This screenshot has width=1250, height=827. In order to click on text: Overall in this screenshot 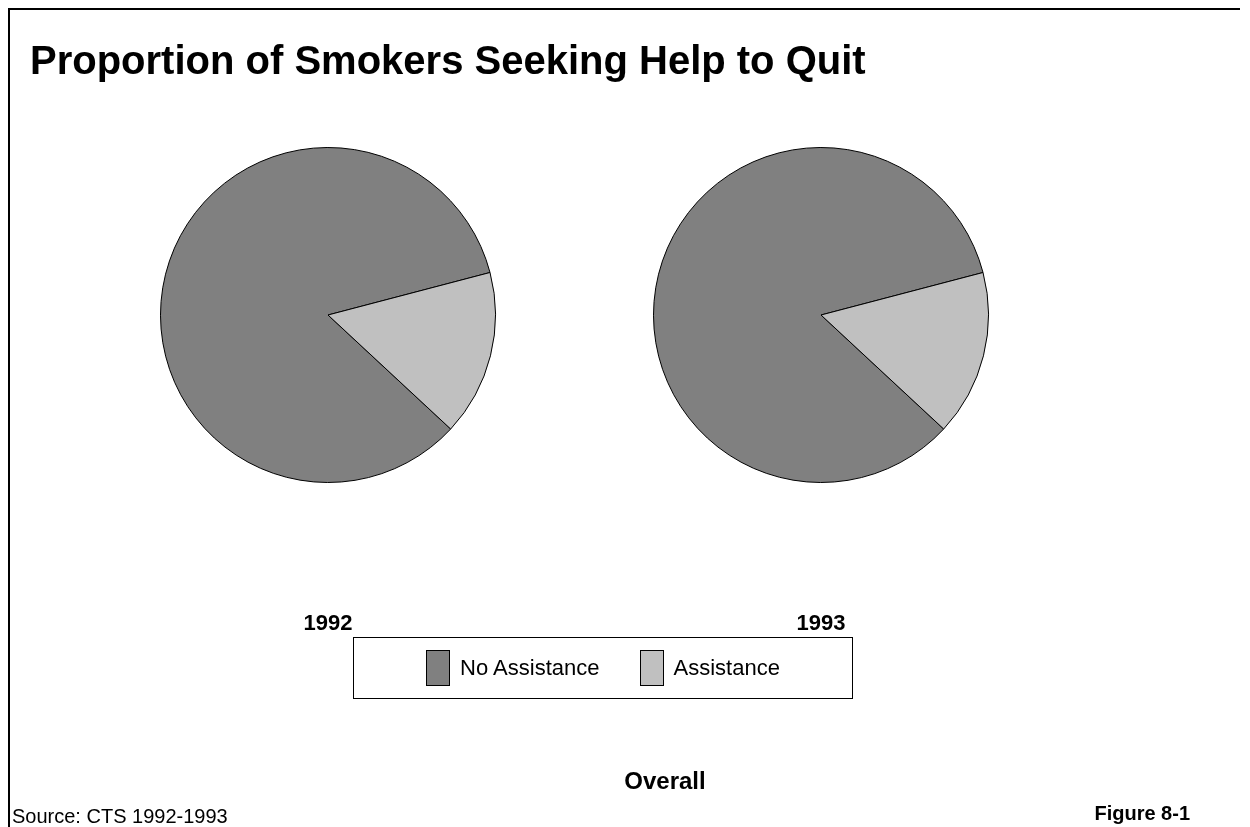, I will do `click(665, 781)`.